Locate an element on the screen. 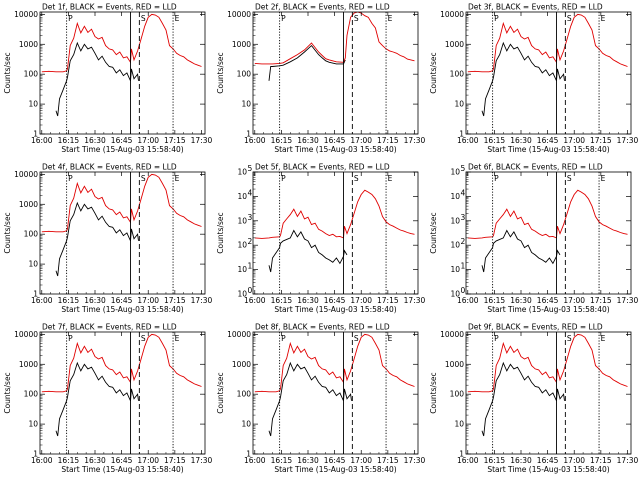  y-tick-exponent: 0 is located at coordinates (463, 290).